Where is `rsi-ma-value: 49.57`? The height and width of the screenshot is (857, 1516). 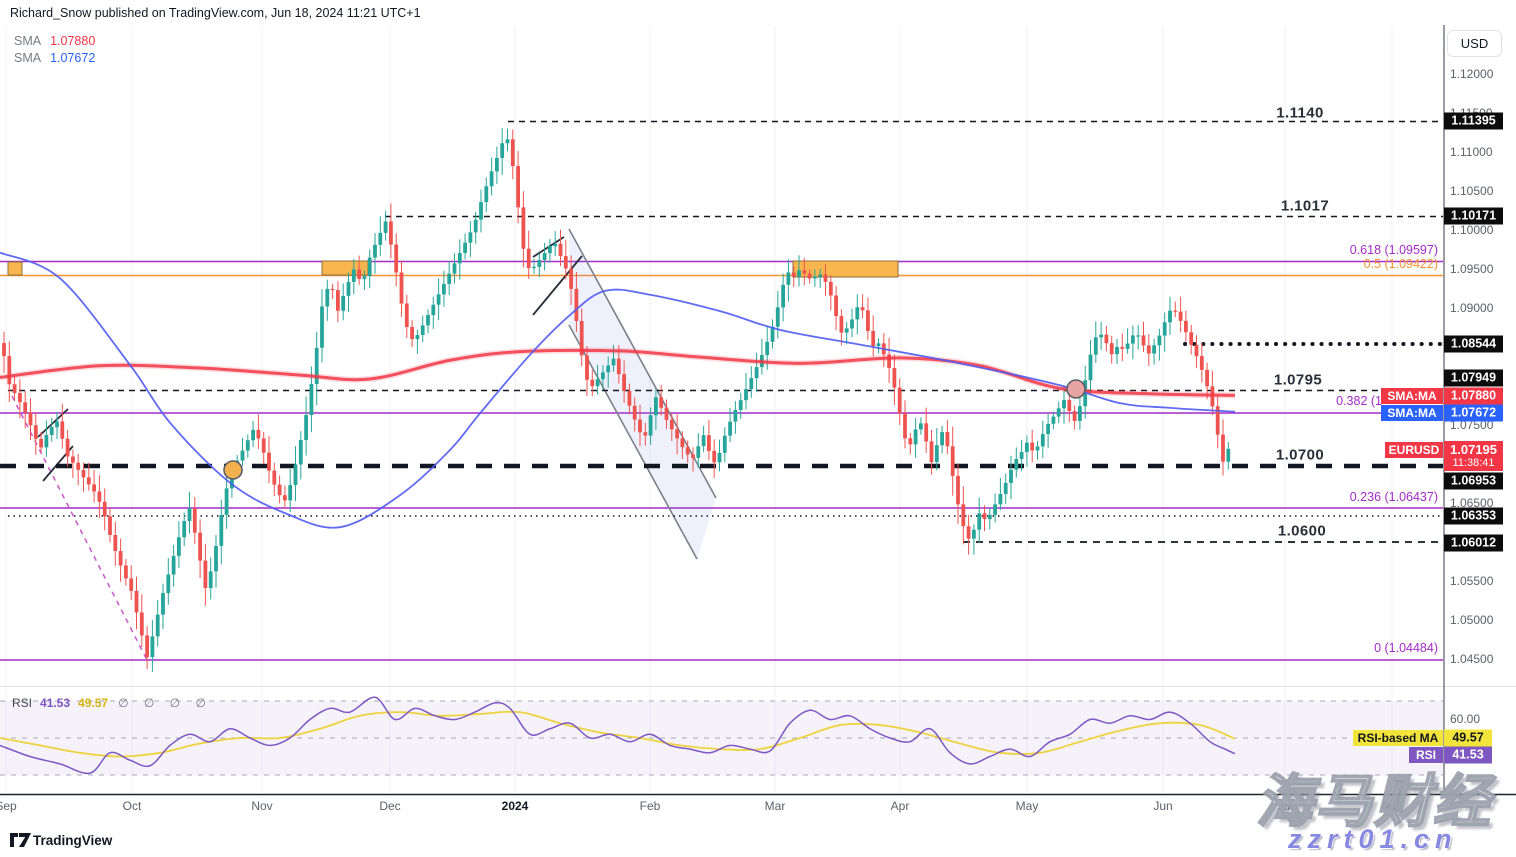 rsi-ma-value: 49.57 is located at coordinates (93, 703).